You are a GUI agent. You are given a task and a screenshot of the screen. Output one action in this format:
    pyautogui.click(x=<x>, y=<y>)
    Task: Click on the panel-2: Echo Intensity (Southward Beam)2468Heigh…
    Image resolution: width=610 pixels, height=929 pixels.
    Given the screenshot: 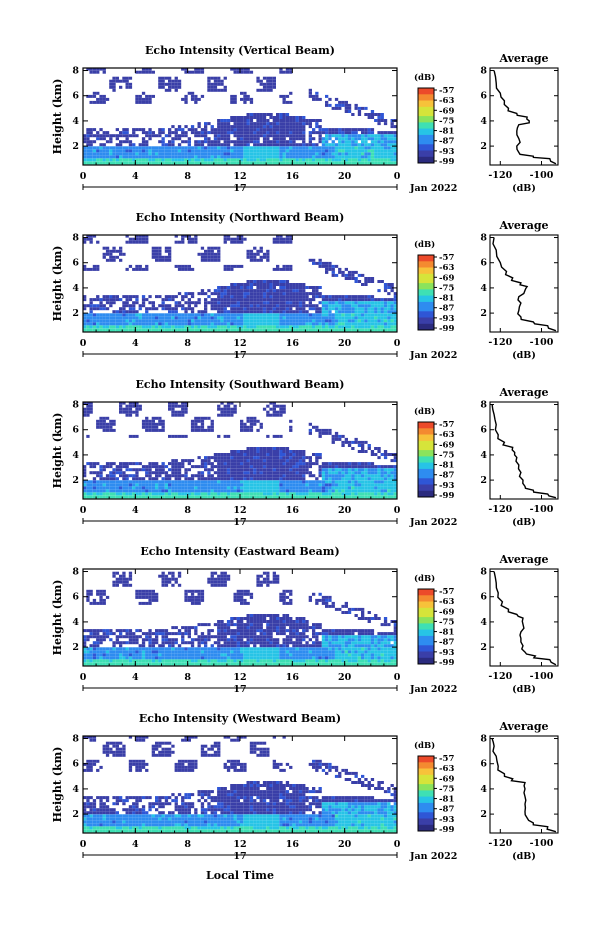 What is the action you would take?
    pyautogui.click(x=305, y=453)
    